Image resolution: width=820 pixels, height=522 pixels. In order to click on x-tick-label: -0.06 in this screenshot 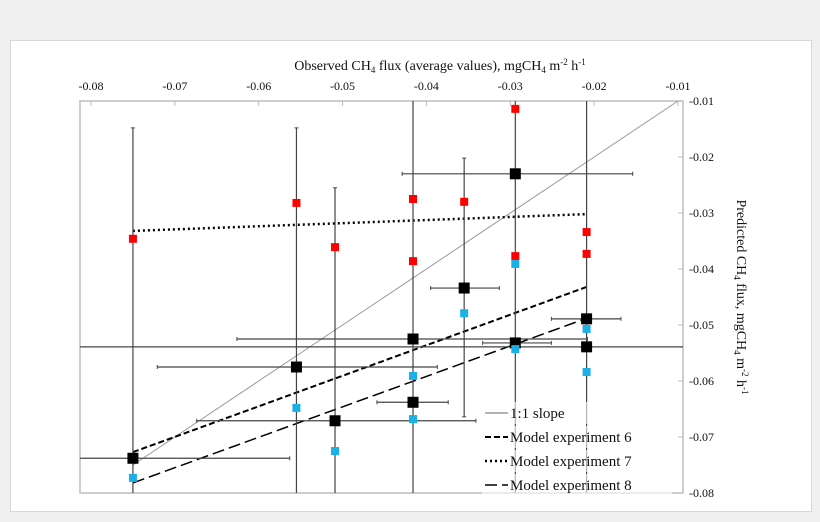, I will do `click(258, 86)`.